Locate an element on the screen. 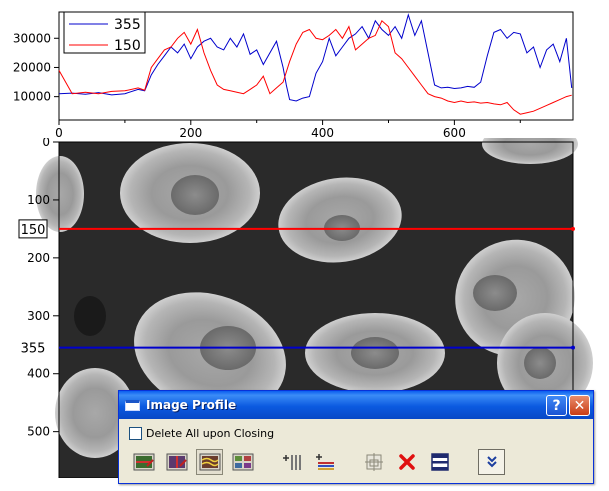 This screenshot has width=609, height=491. horizontal-stack-profile-icon is located at coordinates (209, 462).